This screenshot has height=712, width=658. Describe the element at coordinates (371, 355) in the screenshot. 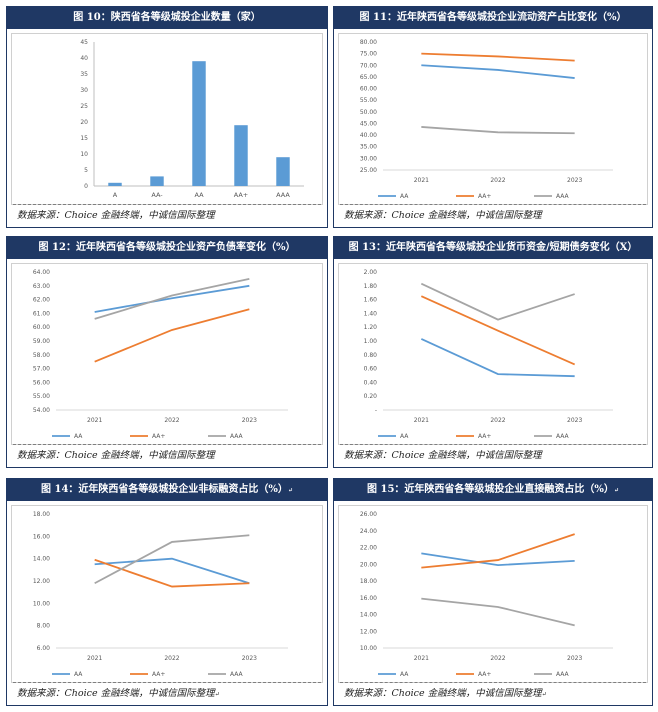

I see `y-tick-label: 0.80` at that location.